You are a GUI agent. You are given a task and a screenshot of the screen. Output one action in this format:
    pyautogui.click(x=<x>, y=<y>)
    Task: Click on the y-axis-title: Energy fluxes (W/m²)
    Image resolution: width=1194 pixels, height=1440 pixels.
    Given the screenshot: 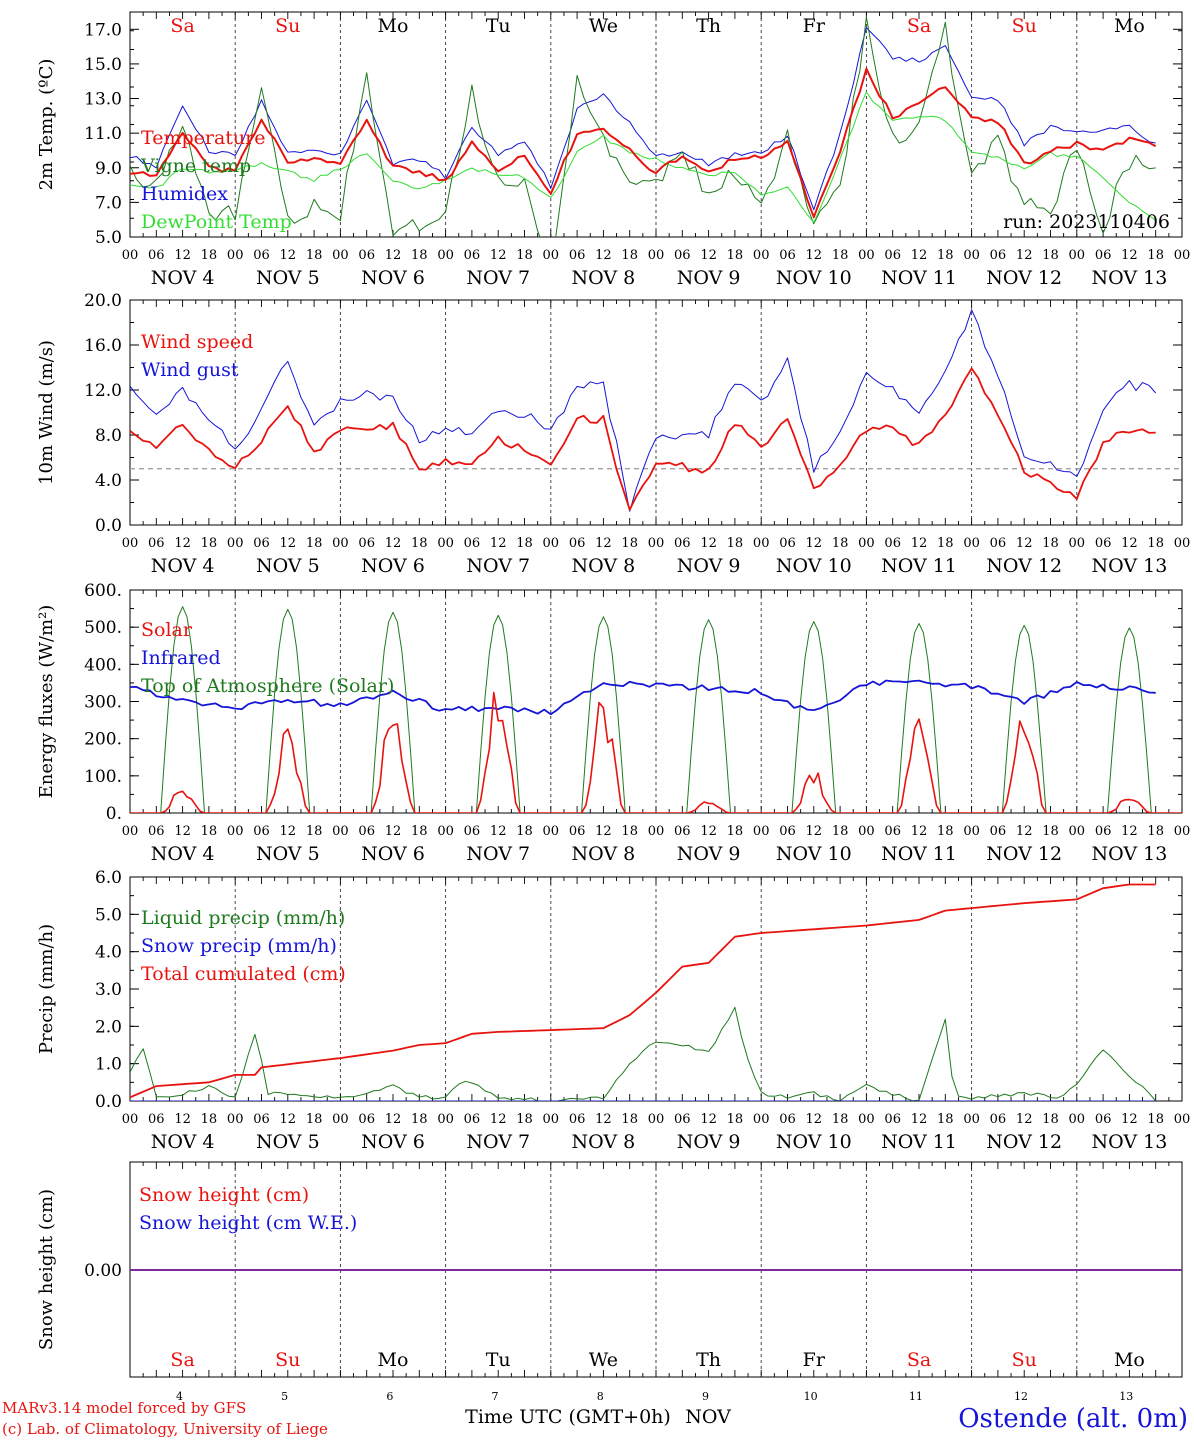 What is the action you would take?
    pyautogui.click(x=46, y=702)
    